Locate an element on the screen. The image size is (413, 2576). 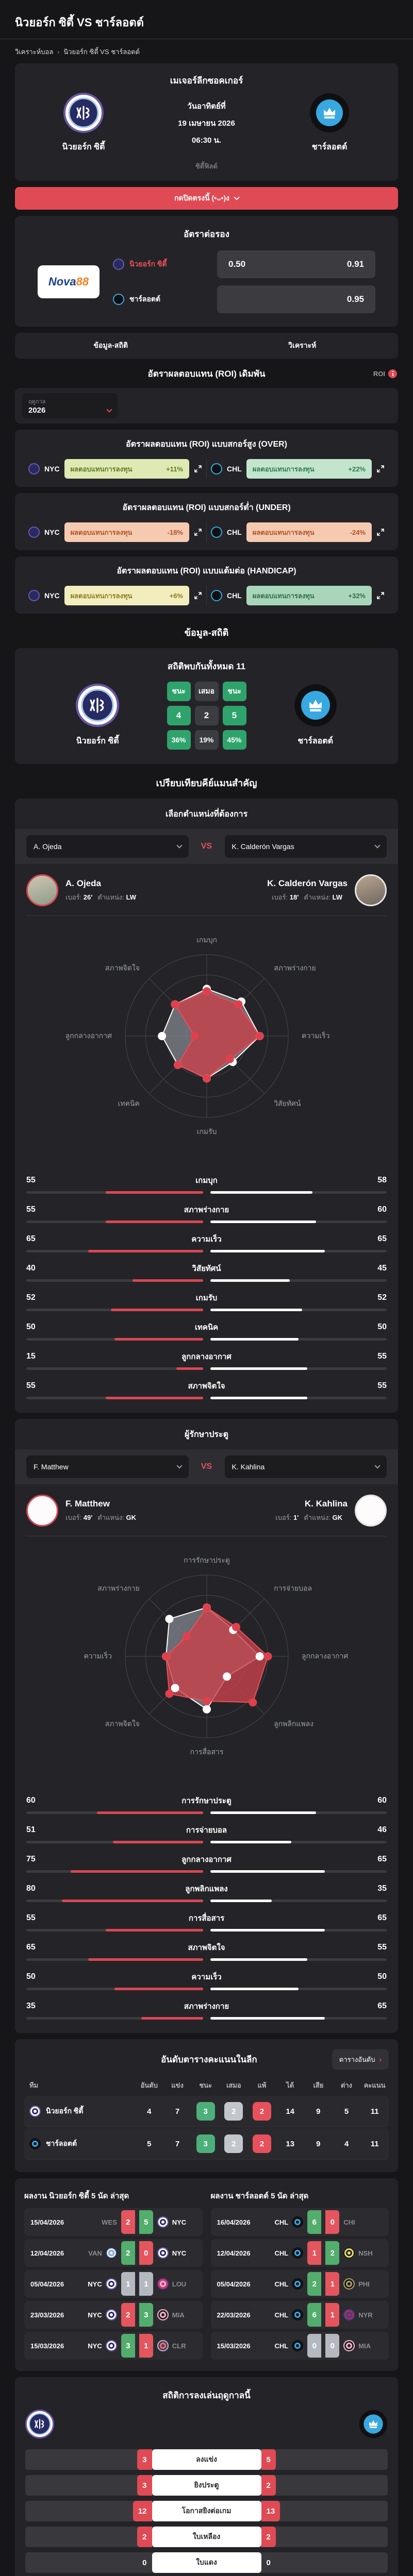
left-score: 3 is located at coordinates (128, 2346).